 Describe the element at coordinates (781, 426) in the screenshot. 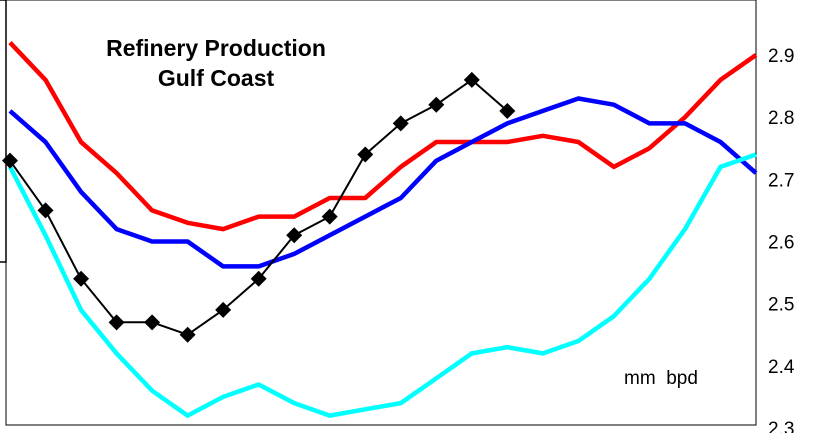

I see `y-tick-label: 2.3` at that location.